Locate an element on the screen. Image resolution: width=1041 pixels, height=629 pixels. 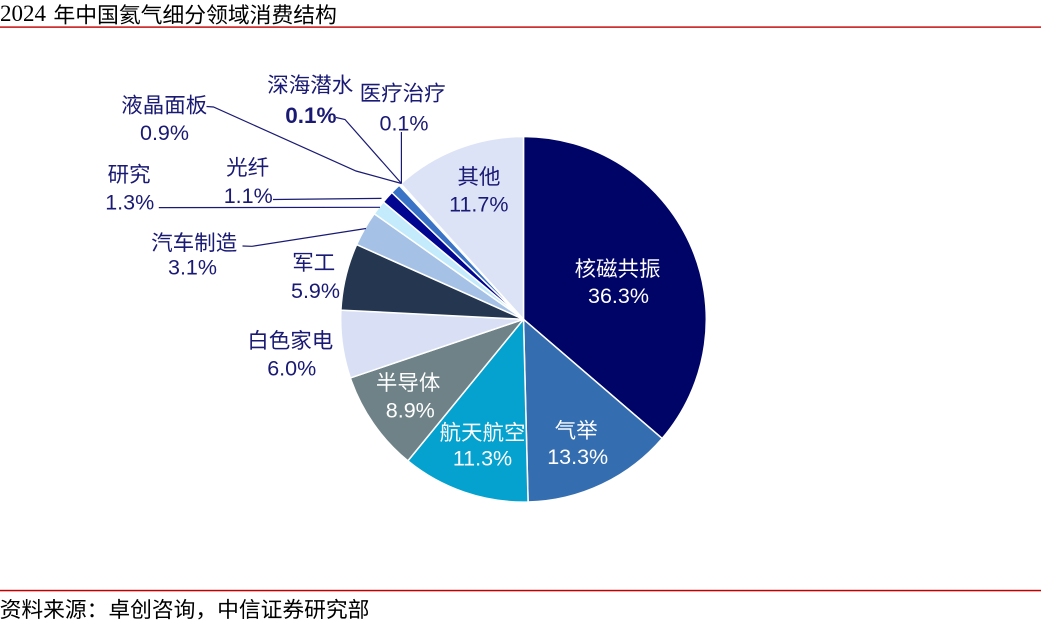
svg-text: 11.7% is located at coordinates (478, 205).